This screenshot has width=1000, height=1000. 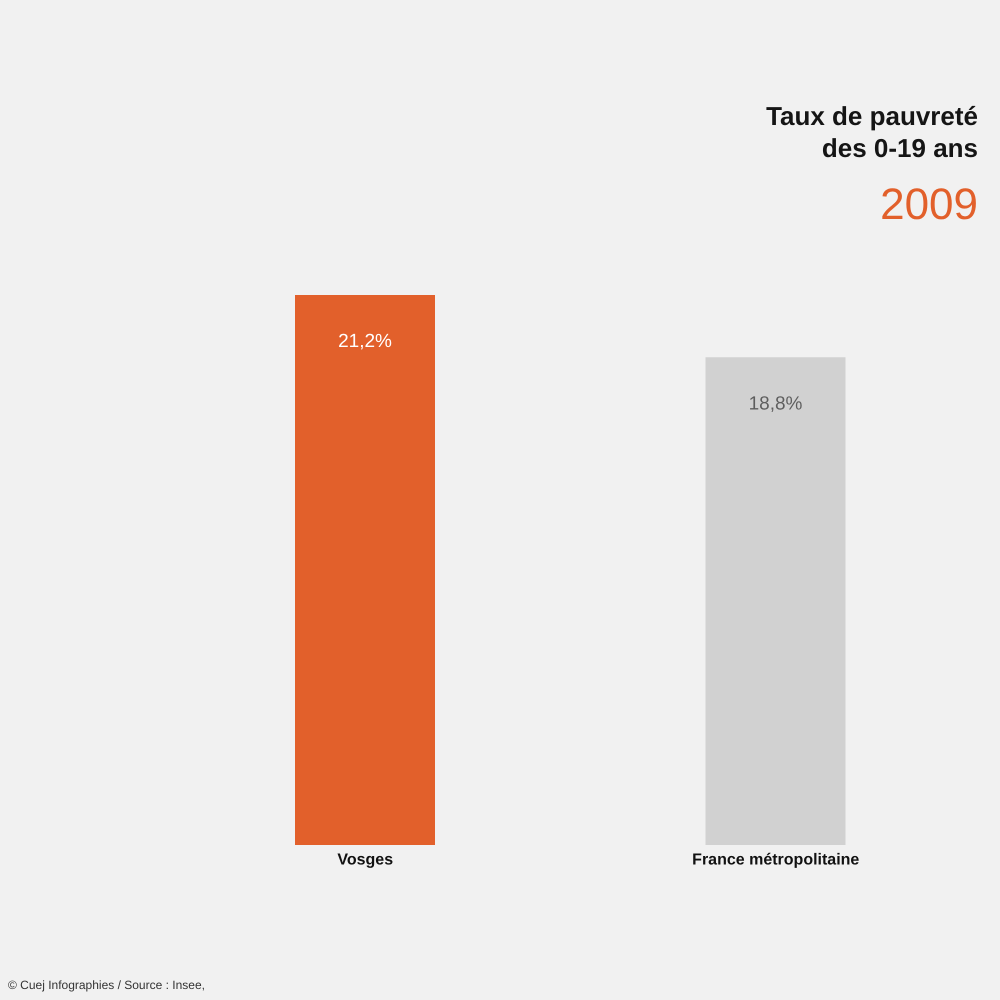 I want to click on chart-title: Taux de pauvreté des 0-19 ans, so click(x=871, y=132).